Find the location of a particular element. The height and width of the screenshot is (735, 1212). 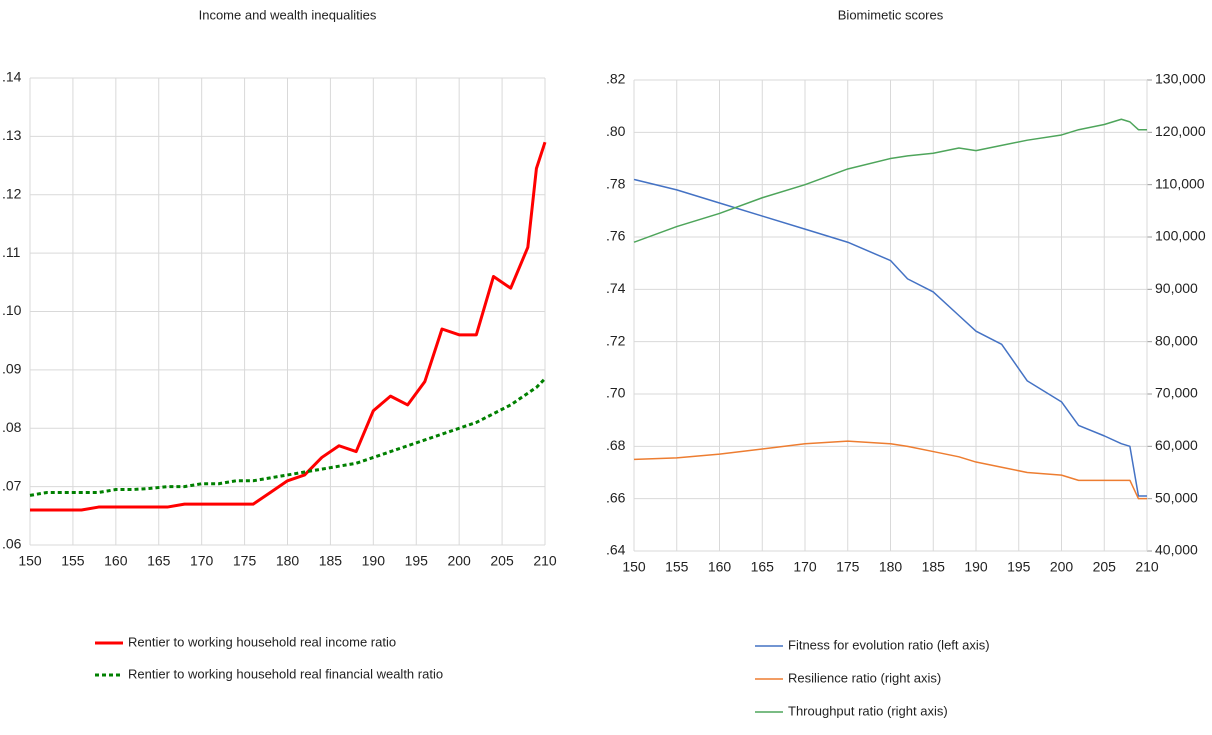

y-tick-label: .14 is located at coordinates (12, 77).